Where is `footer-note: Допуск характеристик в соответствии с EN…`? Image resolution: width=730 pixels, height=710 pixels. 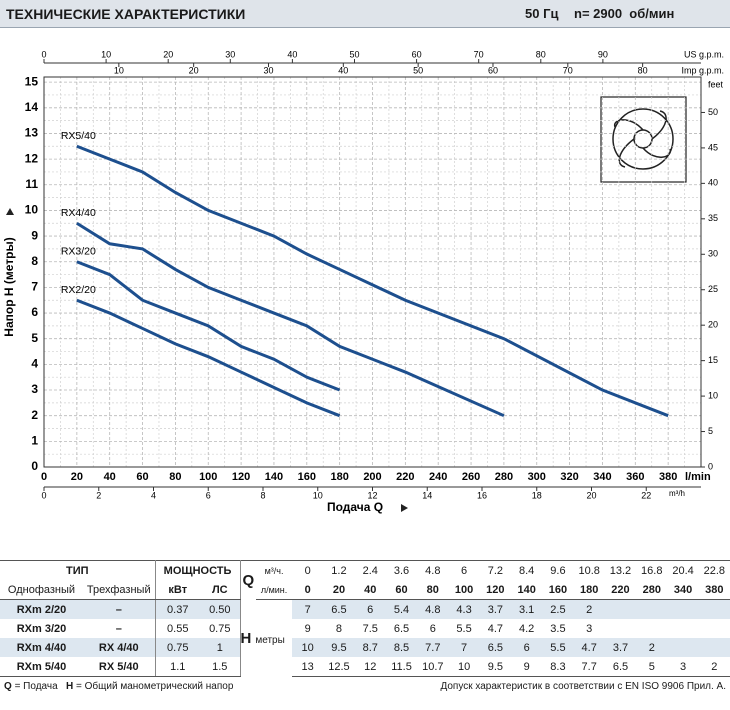
footer-note: Допуск характеристик в соответствии с EN… is located at coordinates (583, 686).